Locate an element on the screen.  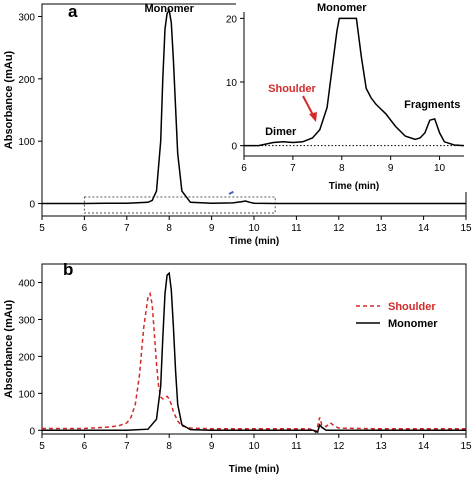
panel-b-x-tick-label: 15 is located at coordinates (466, 446).